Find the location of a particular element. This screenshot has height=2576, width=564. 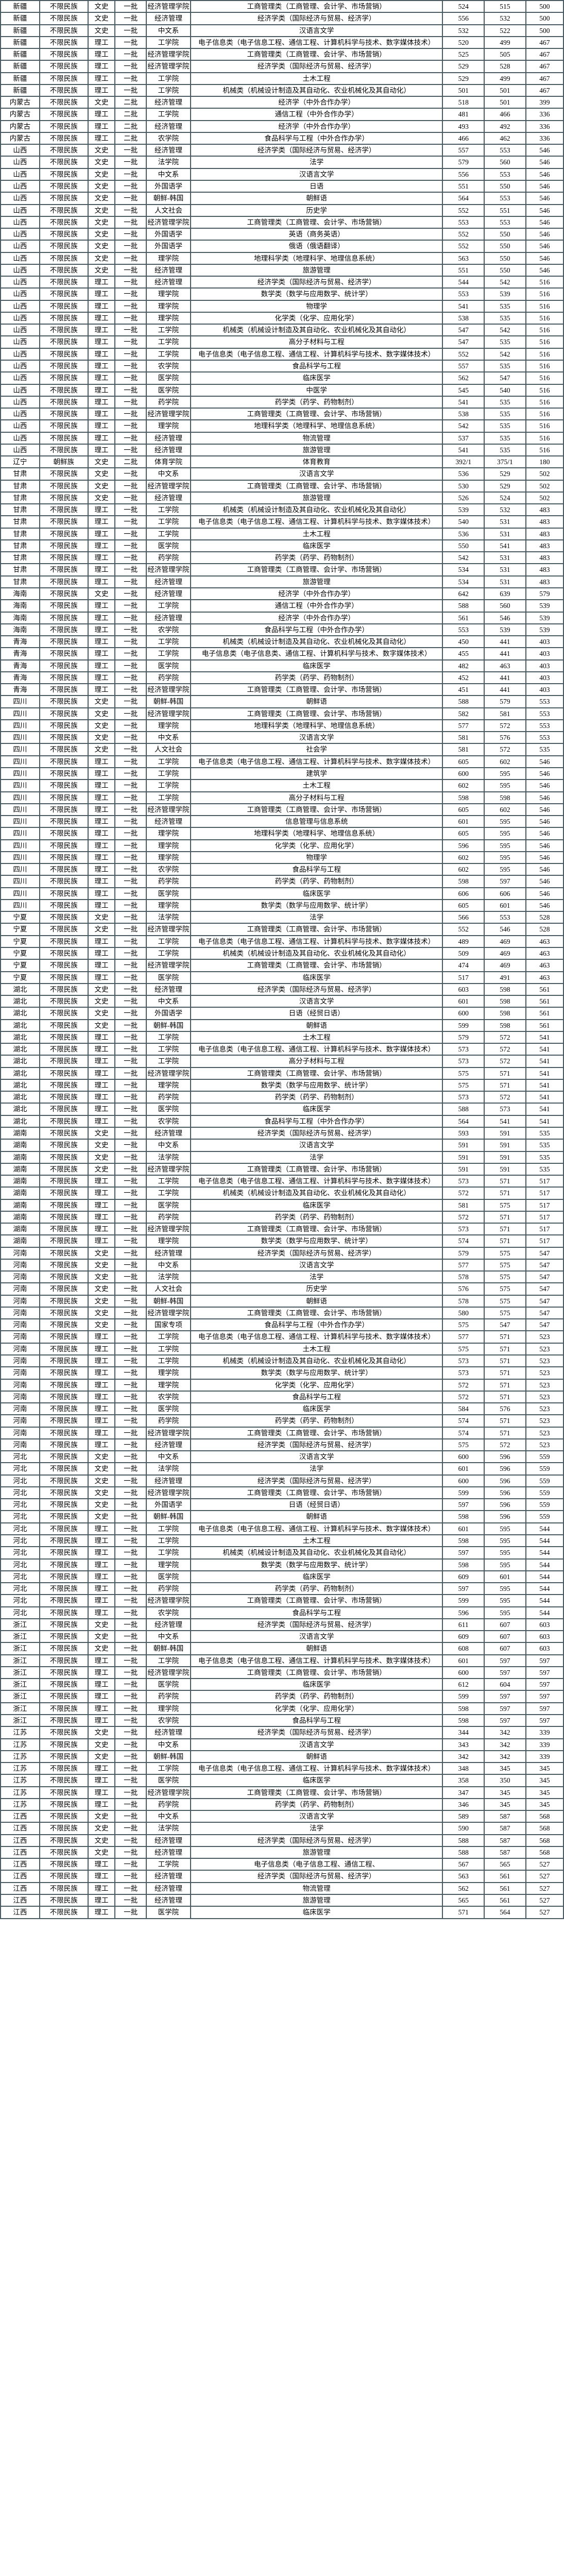

cell-lowest: 529 is located at coordinates (505, 486).